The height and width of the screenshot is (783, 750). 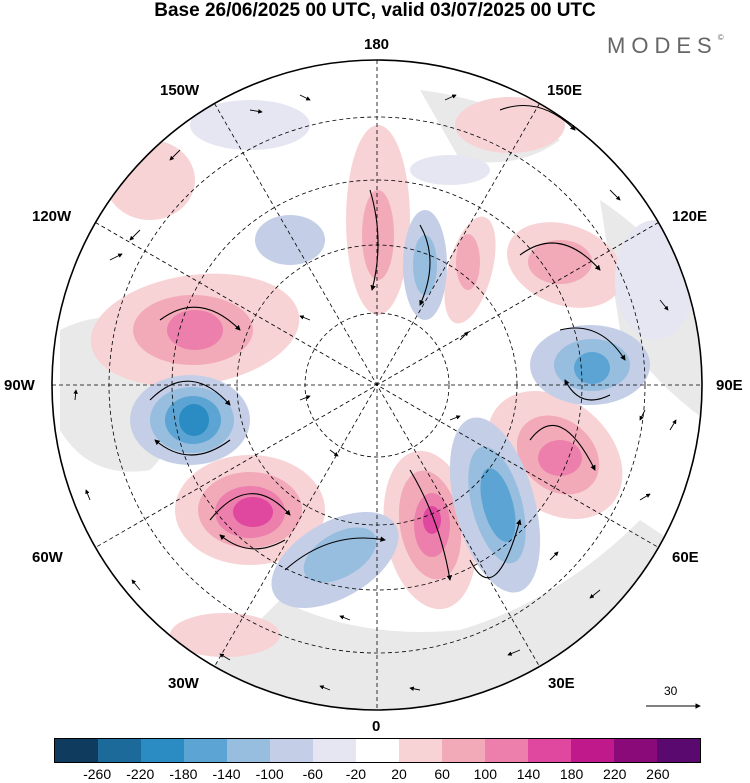 What do you see at coordinates (510, 125) in the screenshot?
I see `anomaly-high` at bounding box center [510, 125].